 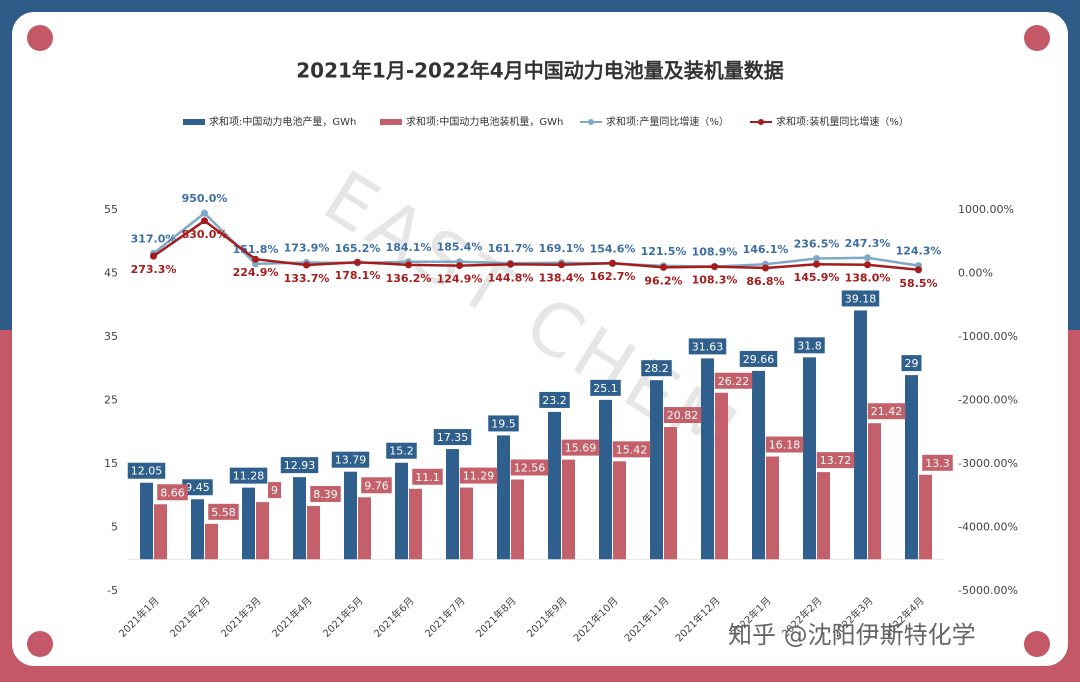 What do you see at coordinates (172, 492) in the screenshot?
I see `bar-label-text: 8.66` at bounding box center [172, 492].